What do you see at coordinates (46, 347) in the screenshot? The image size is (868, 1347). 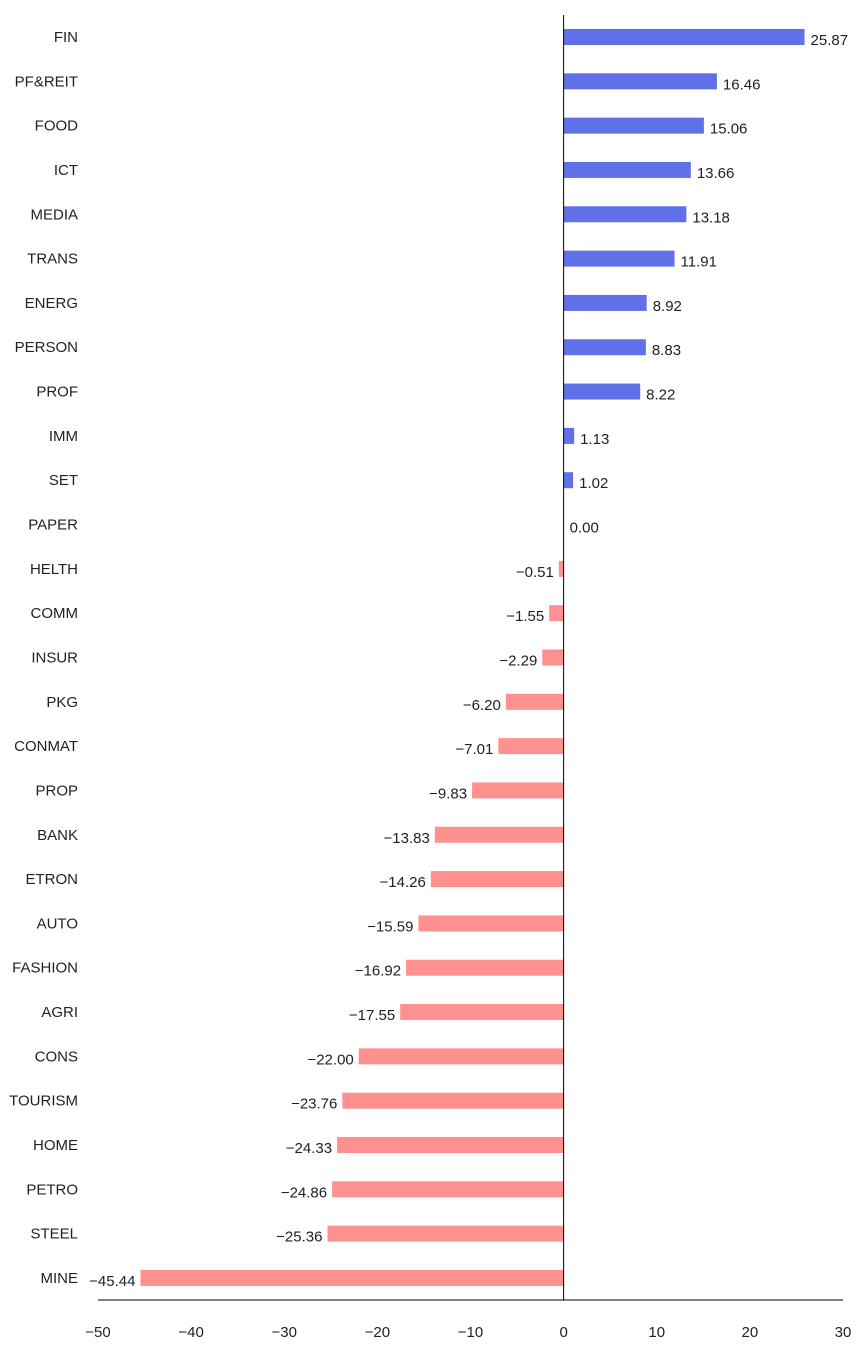 I see `category-label-person: PERSON` at bounding box center [46, 347].